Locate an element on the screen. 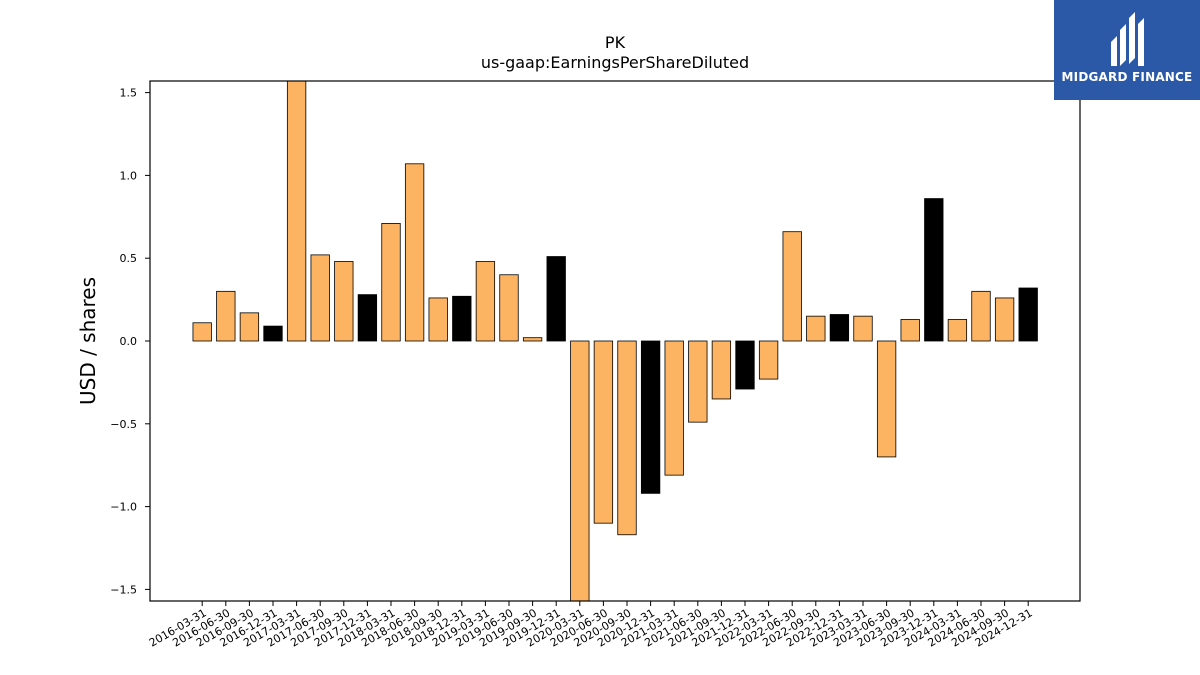 Image resolution: width=1200 pixels, height=675 pixels. chart-title: PK is located at coordinates (615, 42).